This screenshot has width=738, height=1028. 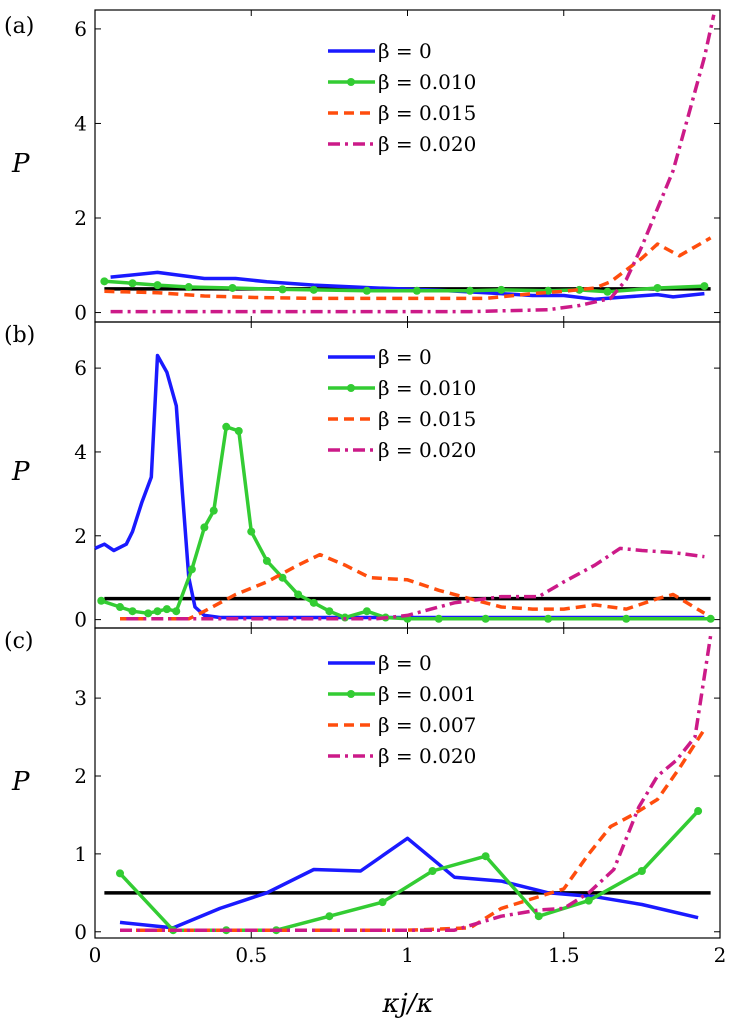 I want to click on panel-a-ylabel: P, so click(x=20, y=164).